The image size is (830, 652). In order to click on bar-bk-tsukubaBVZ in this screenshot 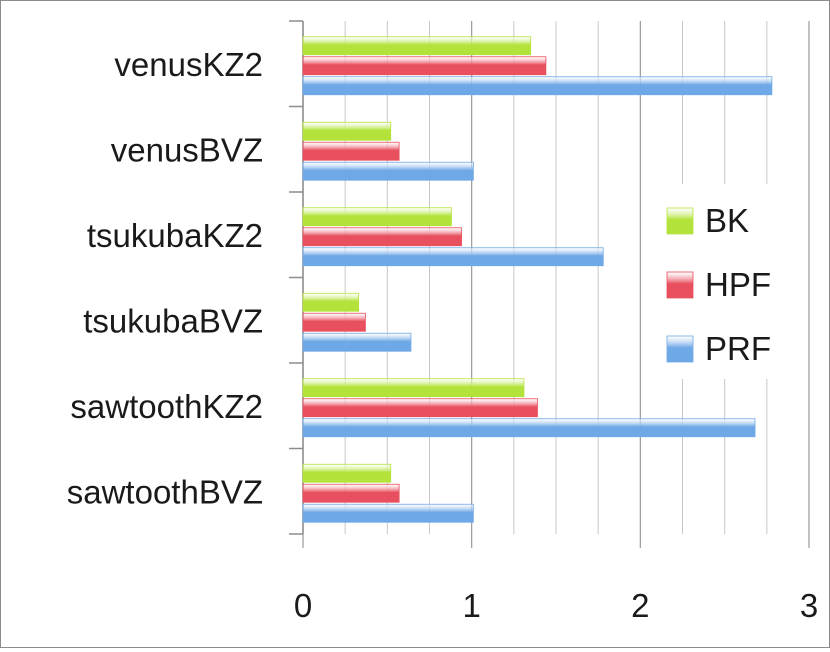, I will do `click(331, 302)`.